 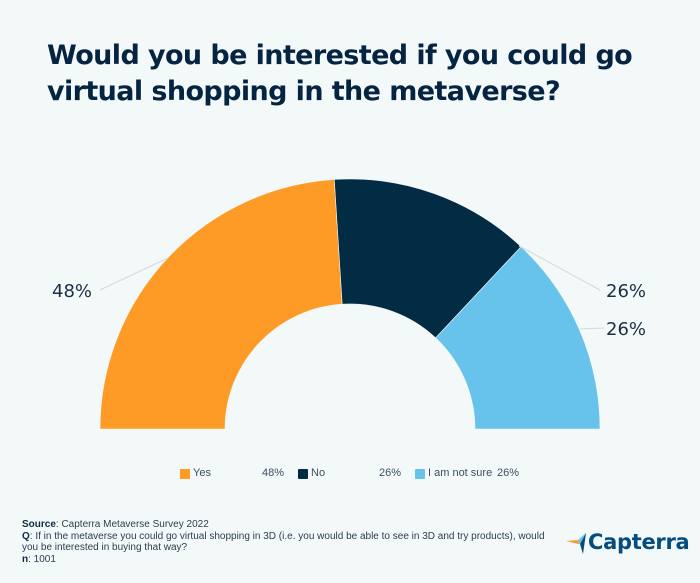 What do you see at coordinates (202, 473) in the screenshot?
I see `legend-label-yes: Yes` at bounding box center [202, 473].